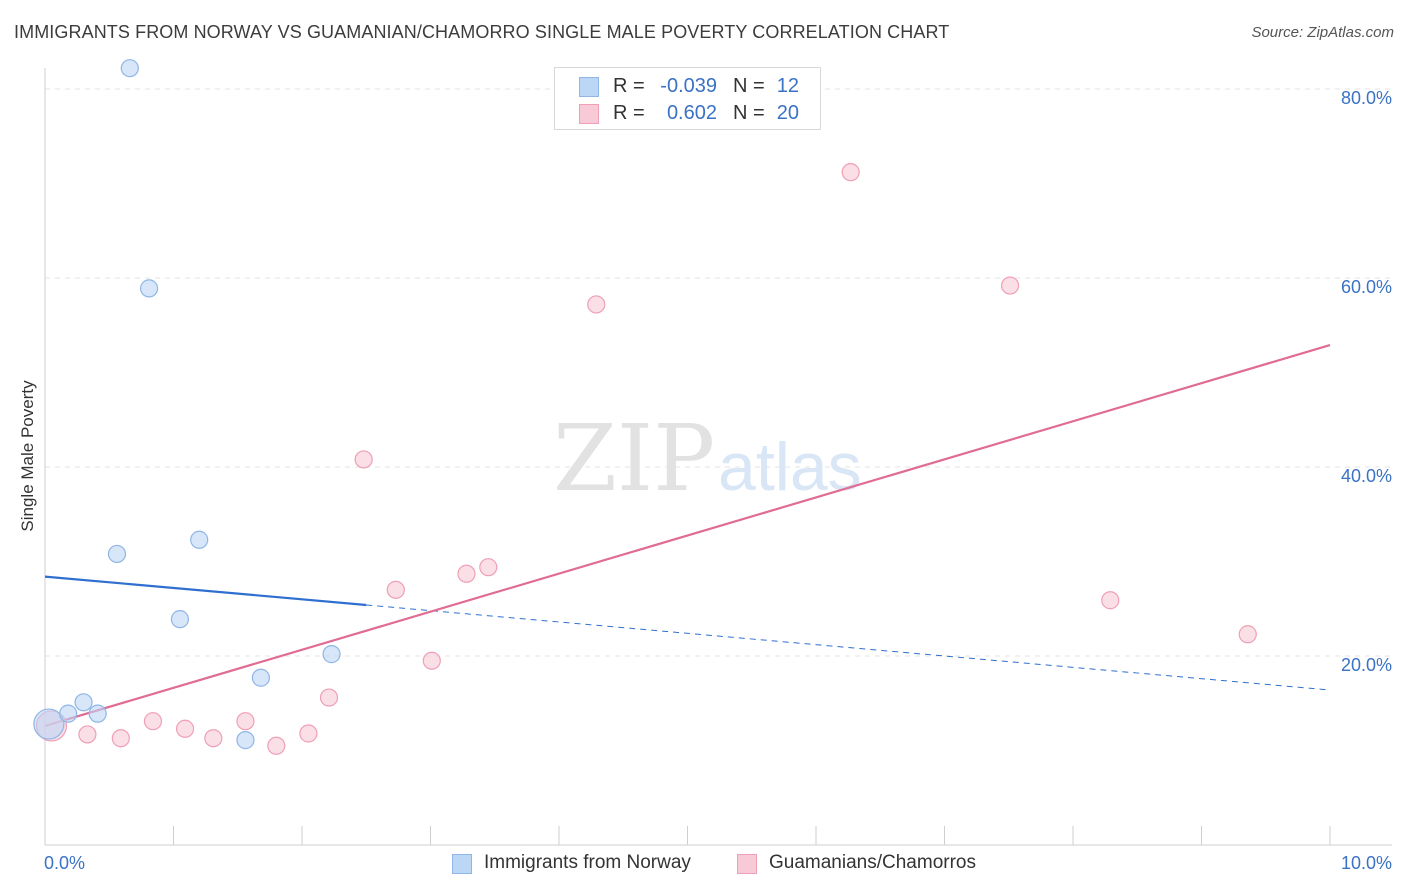 This screenshot has height=892, width=1406. I want to click on norway-trend-extension, so click(848, 647).